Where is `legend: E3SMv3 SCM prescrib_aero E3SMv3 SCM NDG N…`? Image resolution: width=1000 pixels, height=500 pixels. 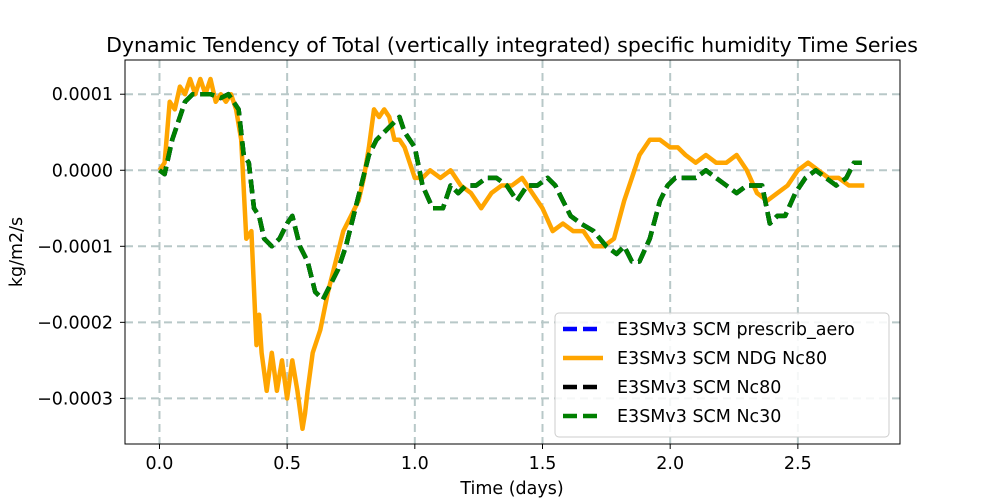 legend: E3SMv3 SCM prescrib_aero E3SMv3 SCM NDG N… is located at coordinates (722, 375).